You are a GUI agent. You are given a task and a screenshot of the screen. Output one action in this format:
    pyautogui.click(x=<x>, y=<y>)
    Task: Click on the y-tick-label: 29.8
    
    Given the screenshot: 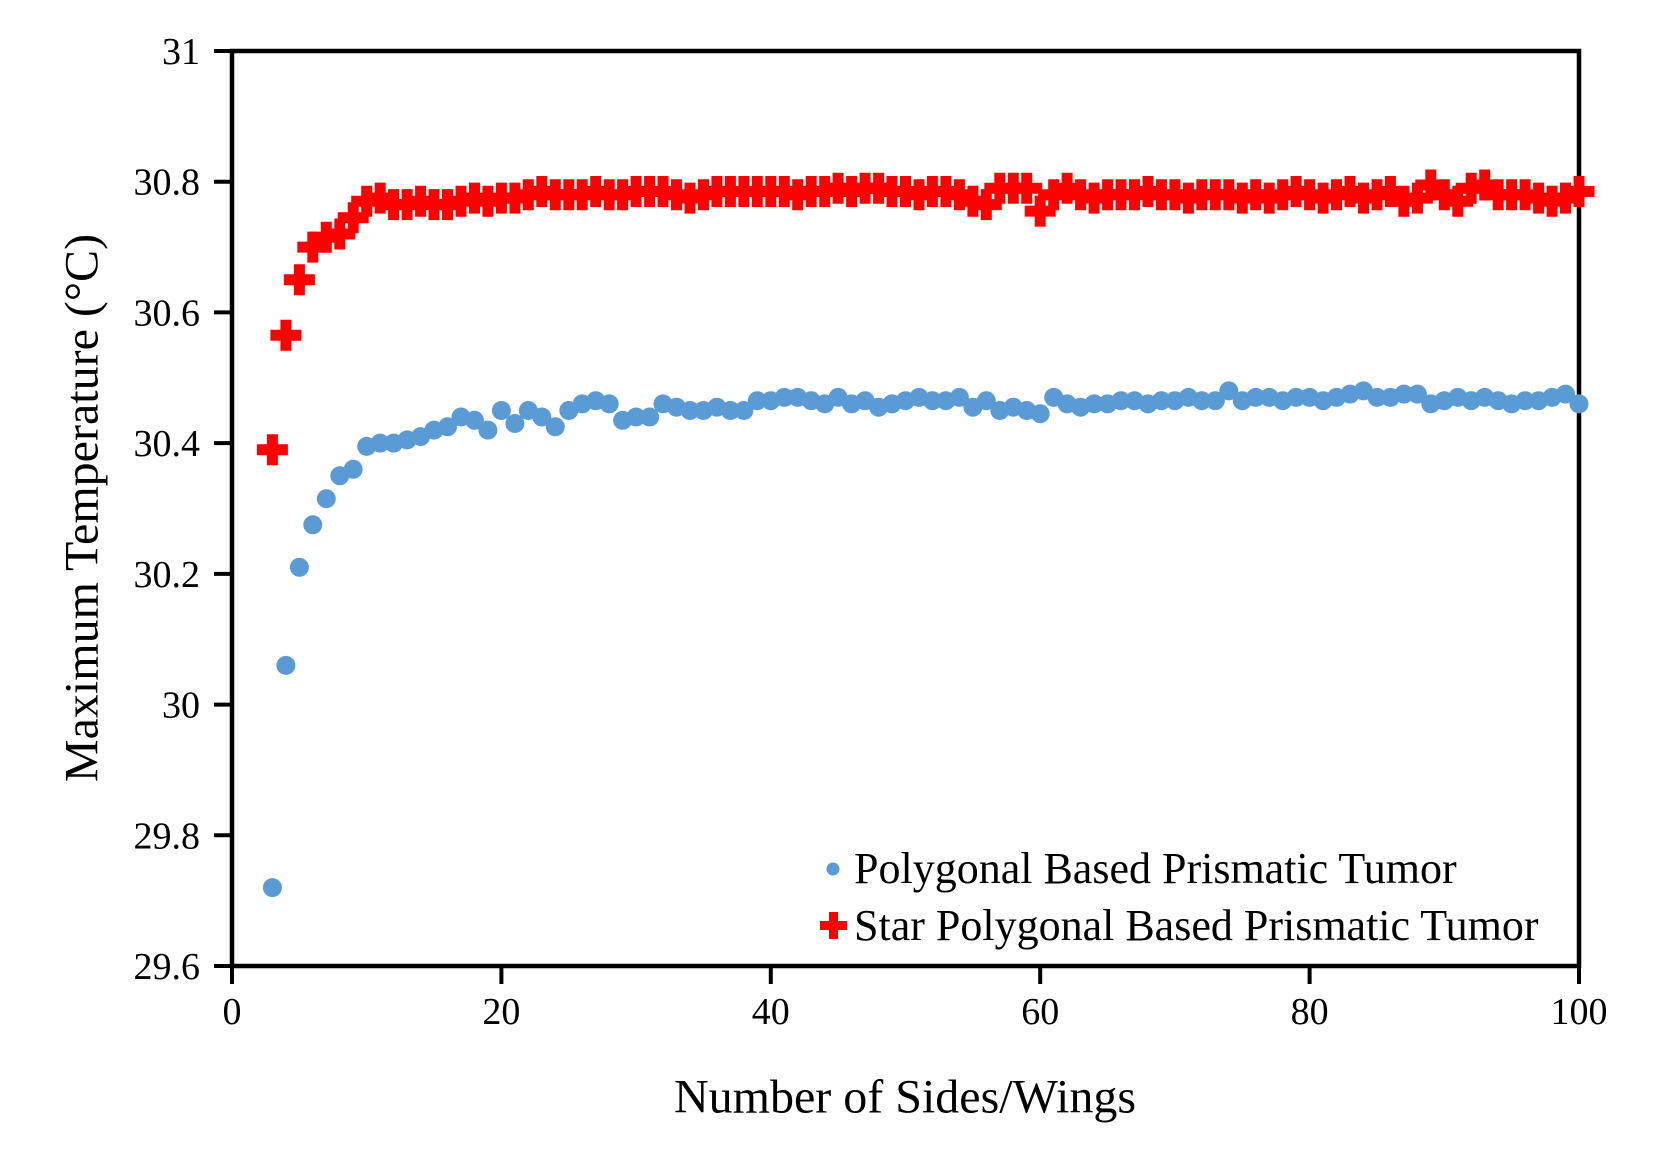 What is the action you would take?
    pyautogui.click(x=167, y=836)
    